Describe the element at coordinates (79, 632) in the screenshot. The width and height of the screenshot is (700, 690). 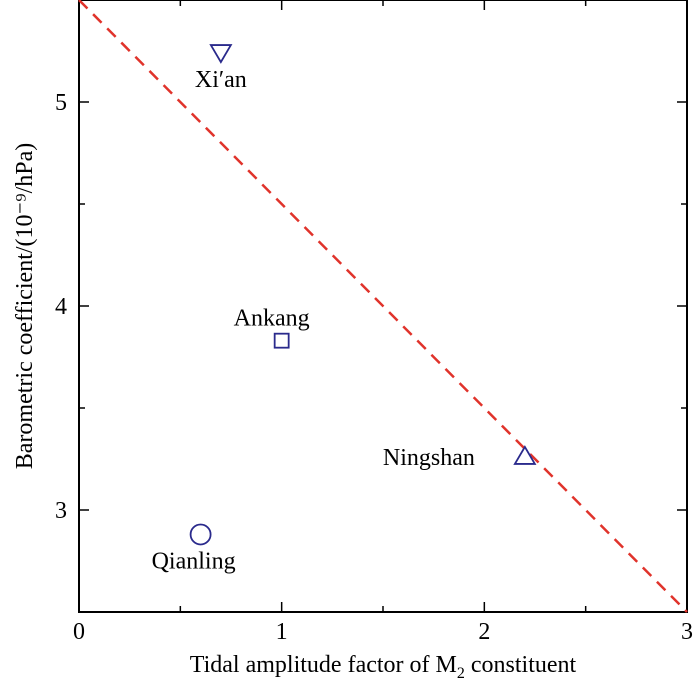
I see `x-tick-label-0: 0` at that location.